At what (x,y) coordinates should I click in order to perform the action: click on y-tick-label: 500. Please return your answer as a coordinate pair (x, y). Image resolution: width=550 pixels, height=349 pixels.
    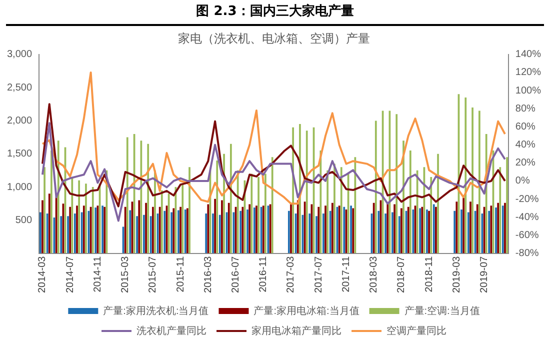
    Looking at the image, I should click on (23, 220).